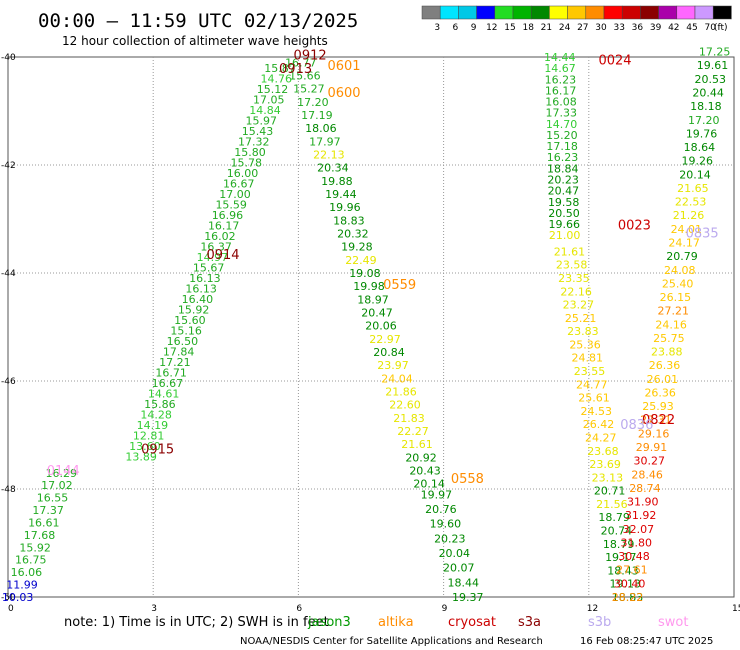 The image size is (740, 650). What do you see at coordinates (680, 270) in the screenshot?
I see `swh-value: 24.08` at bounding box center [680, 270].